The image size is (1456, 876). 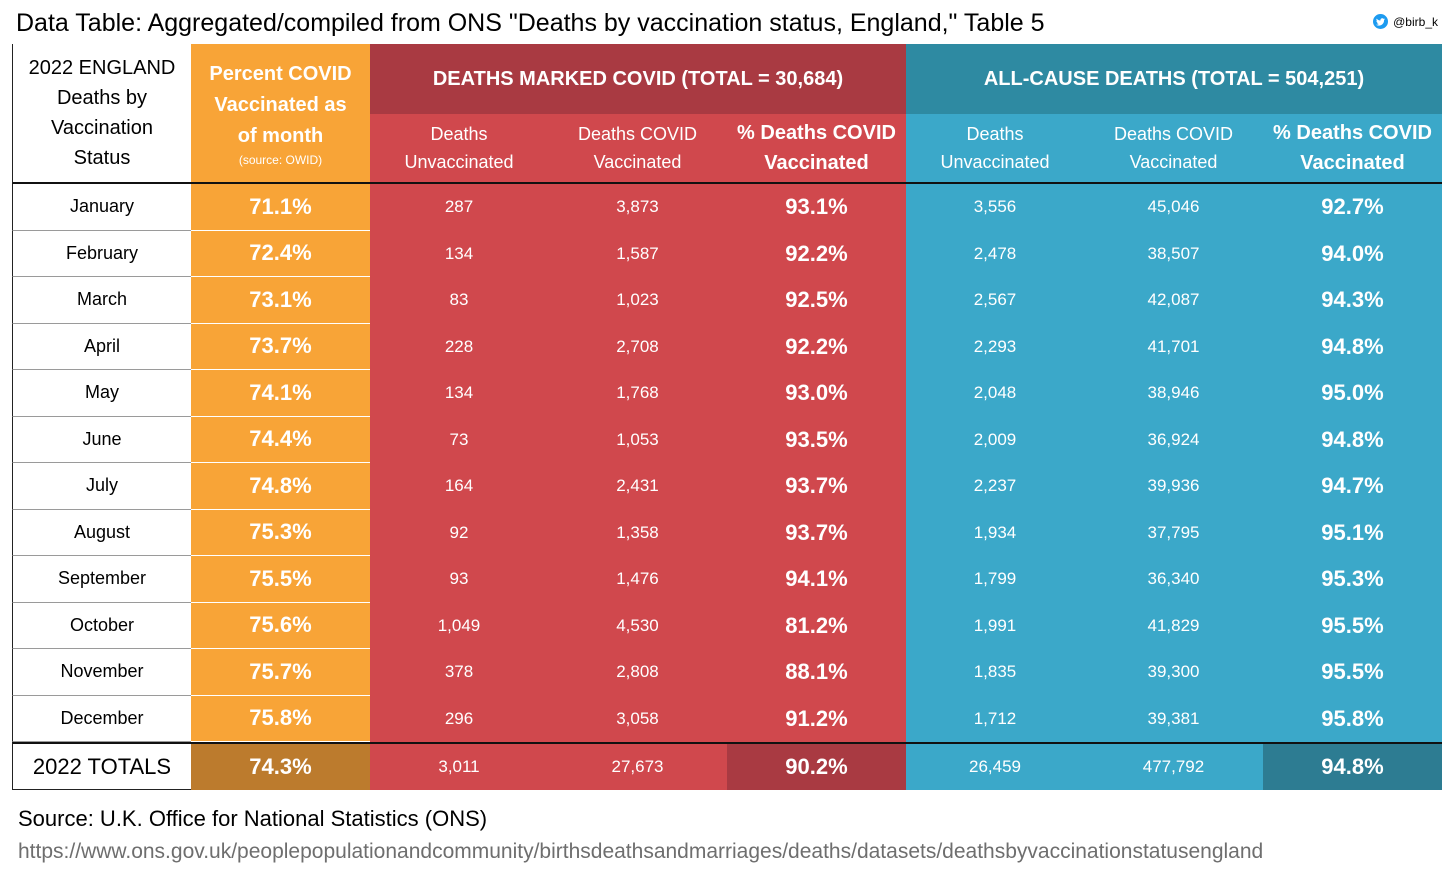 I want to click on month-cell: September, so click(x=101, y=579).